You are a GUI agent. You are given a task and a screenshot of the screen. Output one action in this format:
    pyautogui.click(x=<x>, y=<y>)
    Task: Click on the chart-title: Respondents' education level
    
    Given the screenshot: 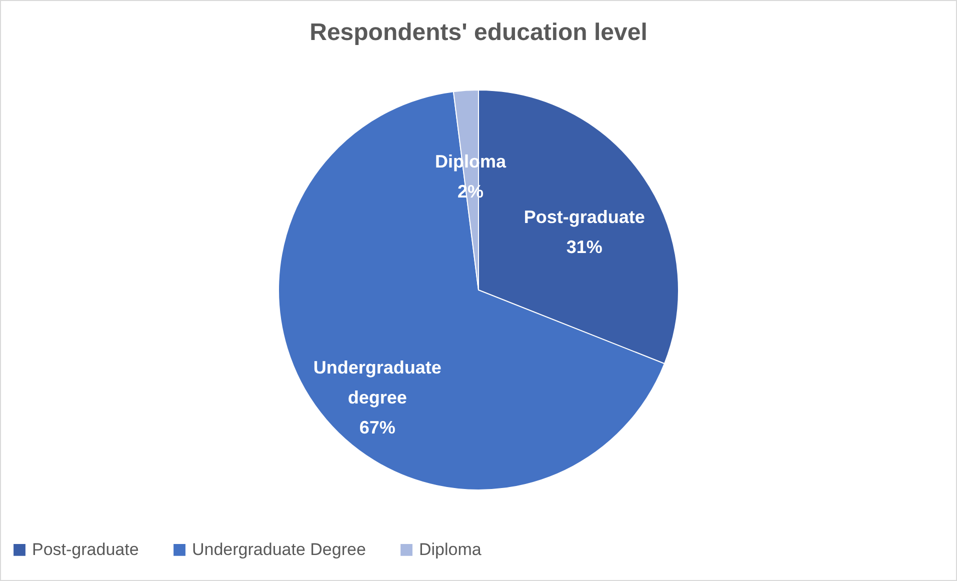 What is the action you would take?
    pyautogui.click(x=479, y=32)
    